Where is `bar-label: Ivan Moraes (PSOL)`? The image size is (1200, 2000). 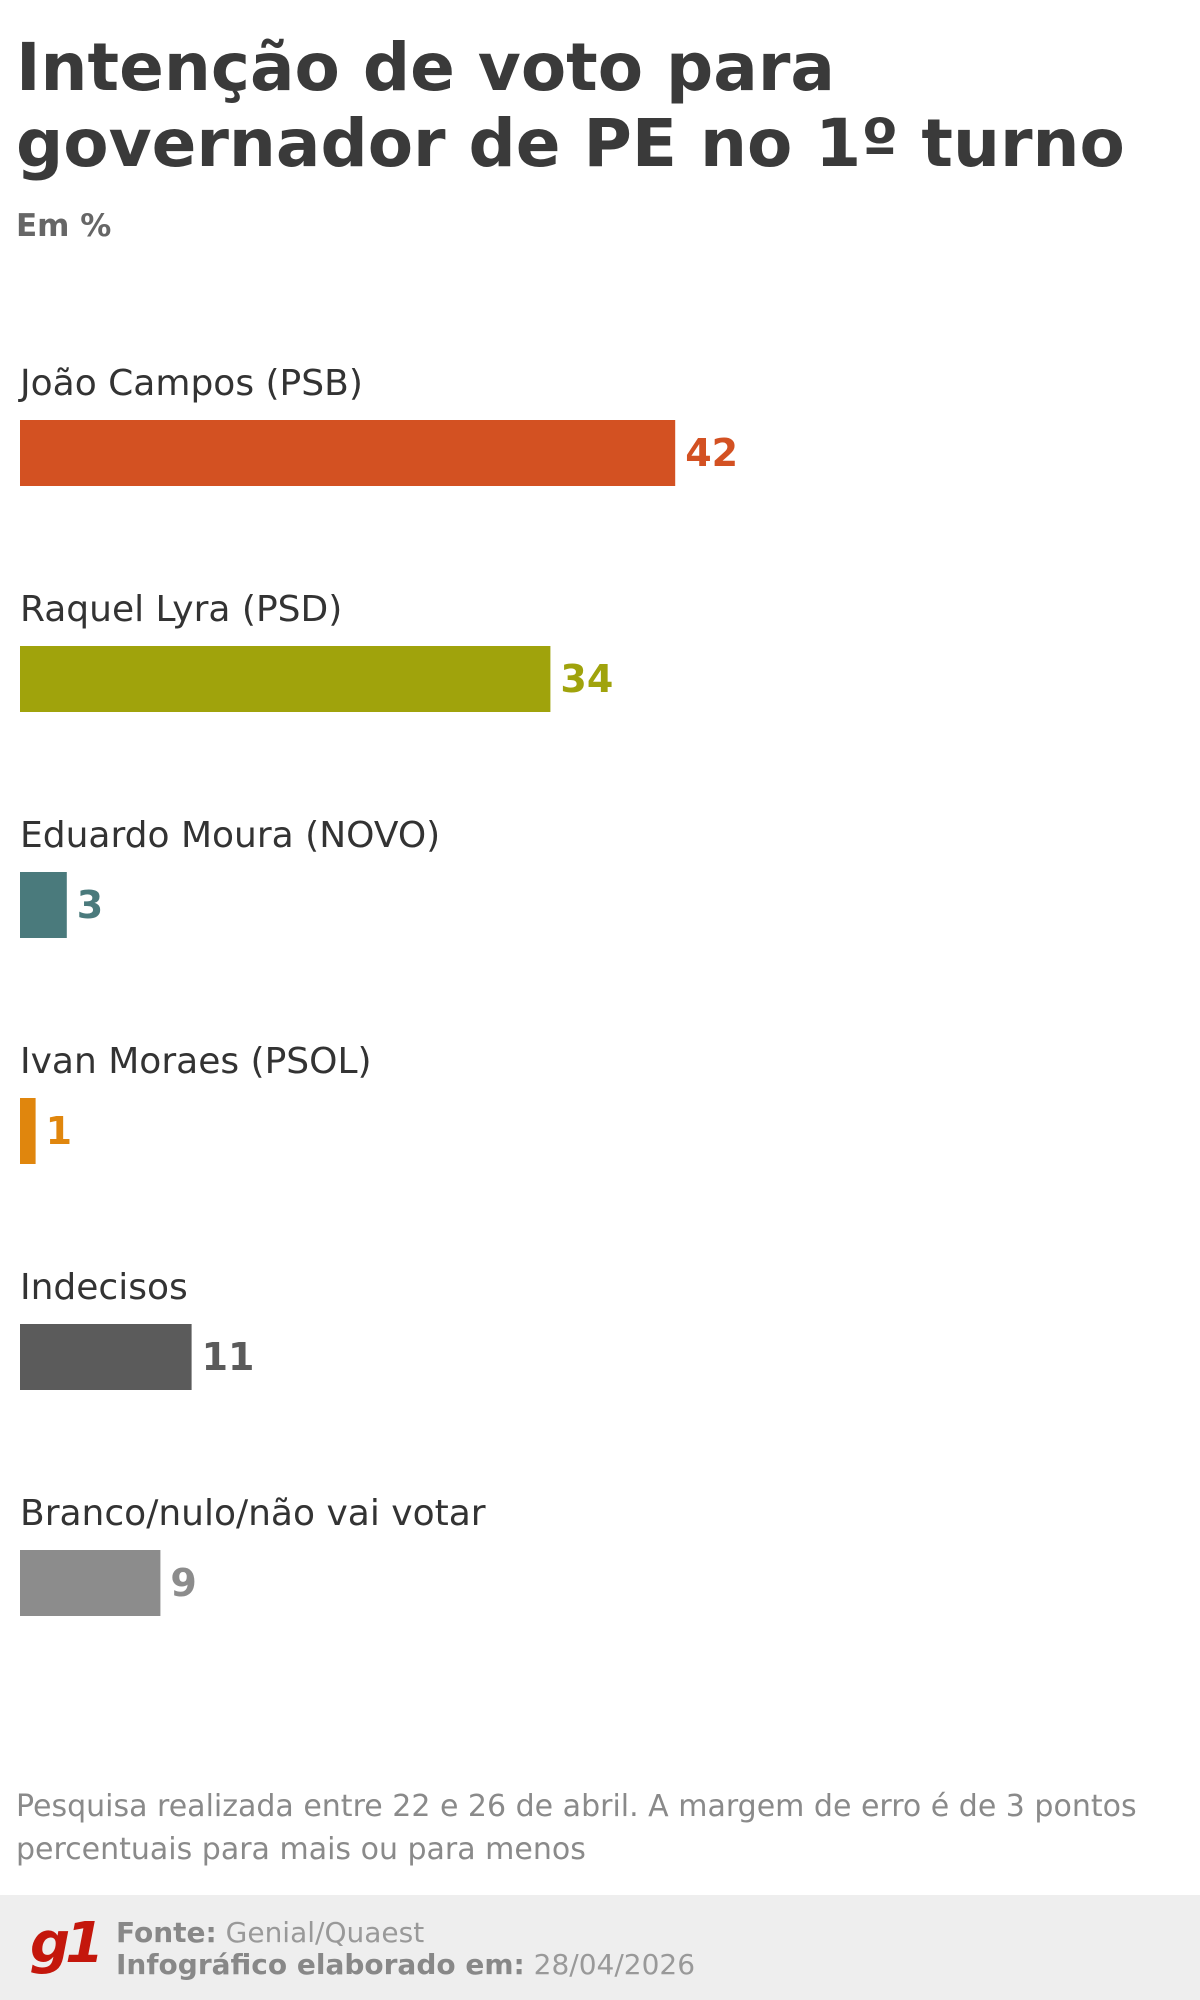 bar-label: Ivan Moraes (PSOL) is located at coordinates (196, 1061).